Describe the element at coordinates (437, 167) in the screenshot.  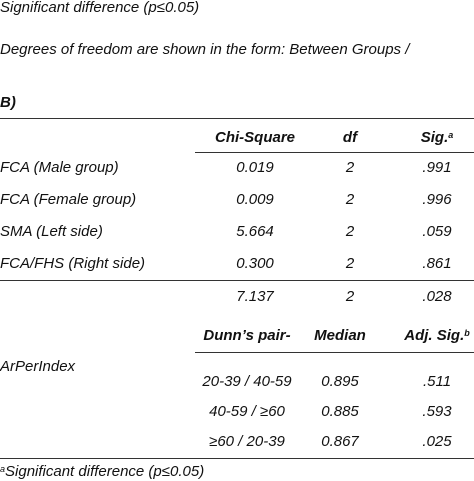
I see `cell: .991` at that location.